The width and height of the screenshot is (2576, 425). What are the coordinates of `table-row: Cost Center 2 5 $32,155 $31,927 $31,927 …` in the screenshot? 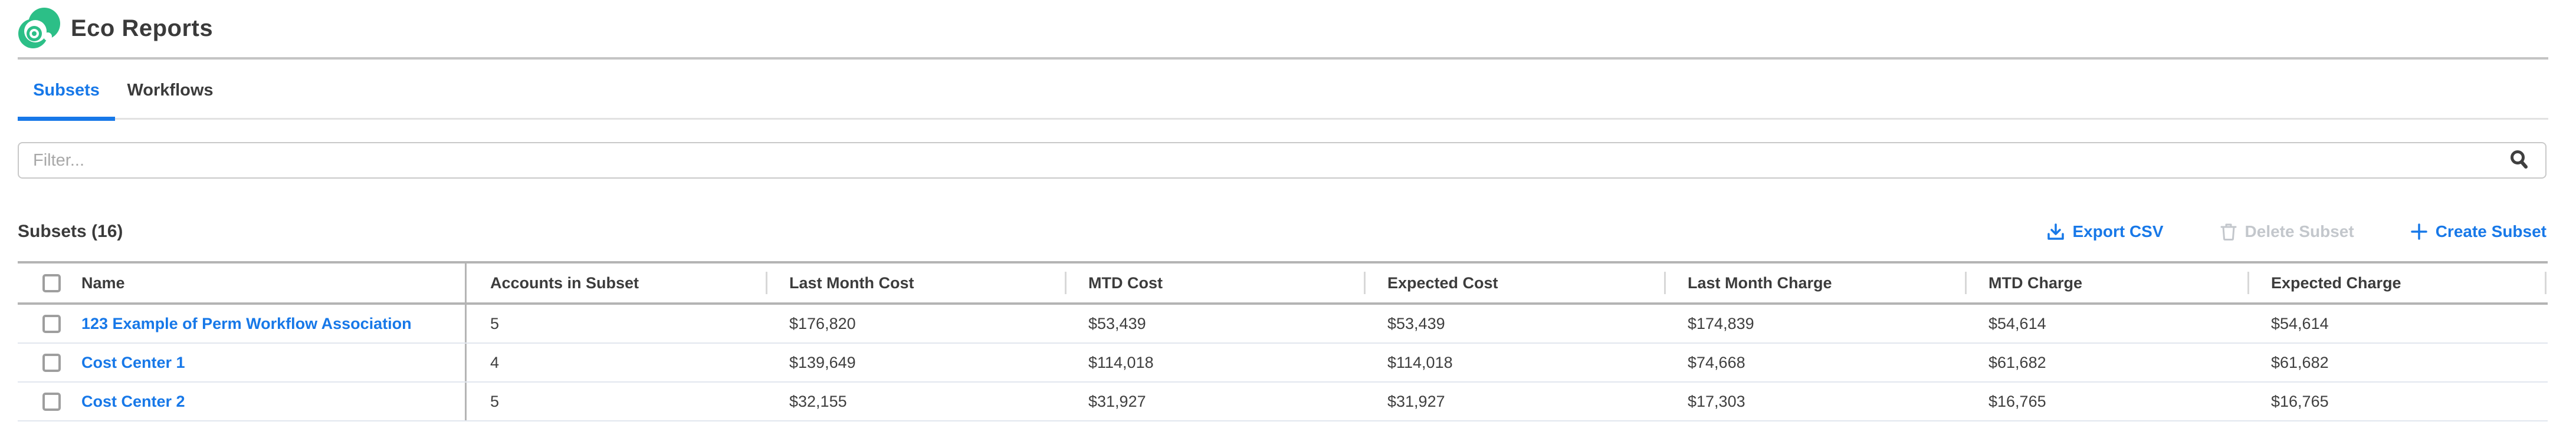 It's located at (1283, 402).